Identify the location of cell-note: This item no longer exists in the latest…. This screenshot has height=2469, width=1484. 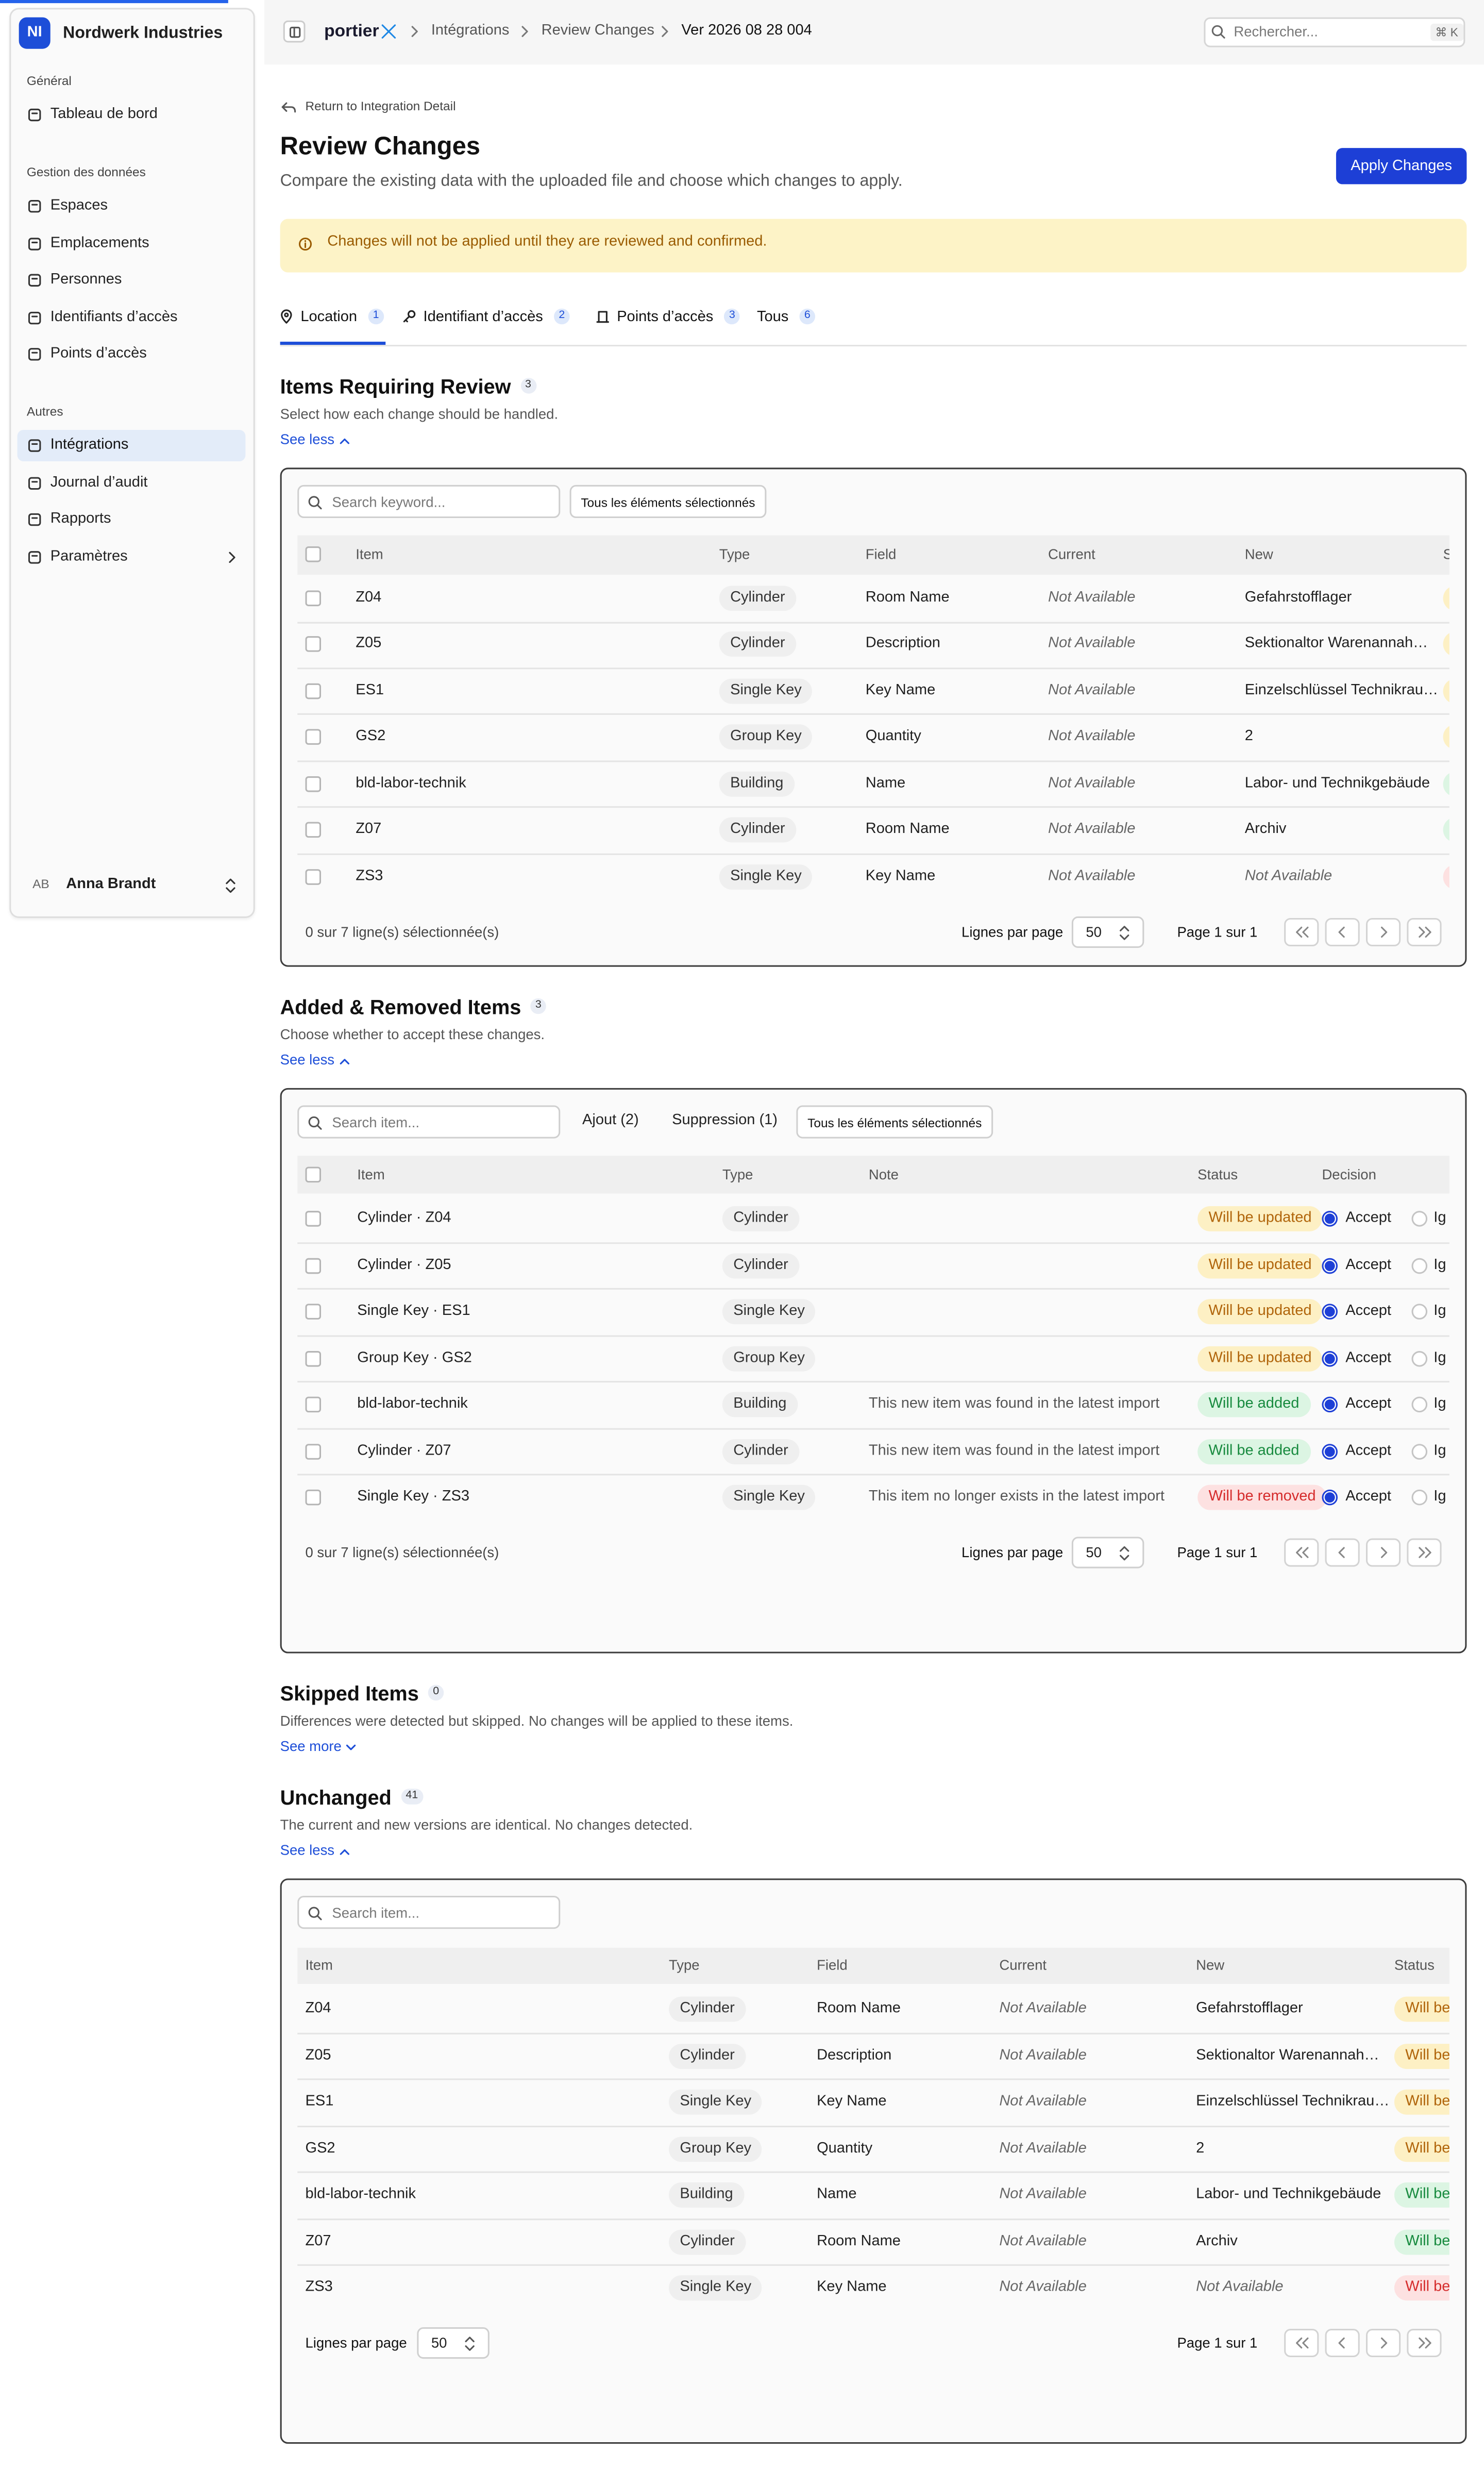
(1016, 1497).